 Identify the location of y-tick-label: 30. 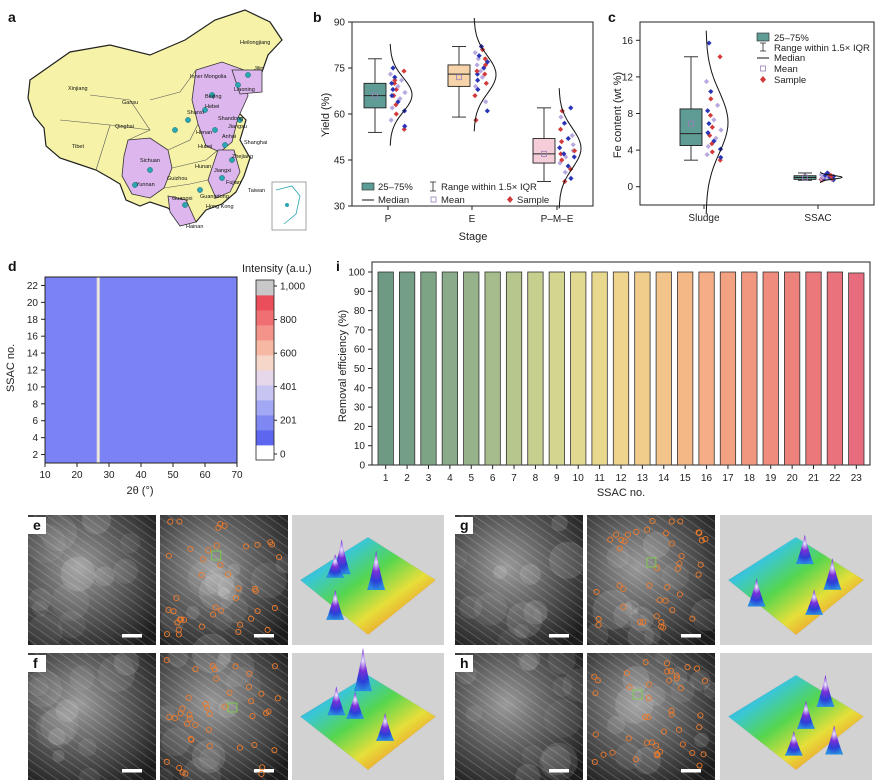
(340, 207).